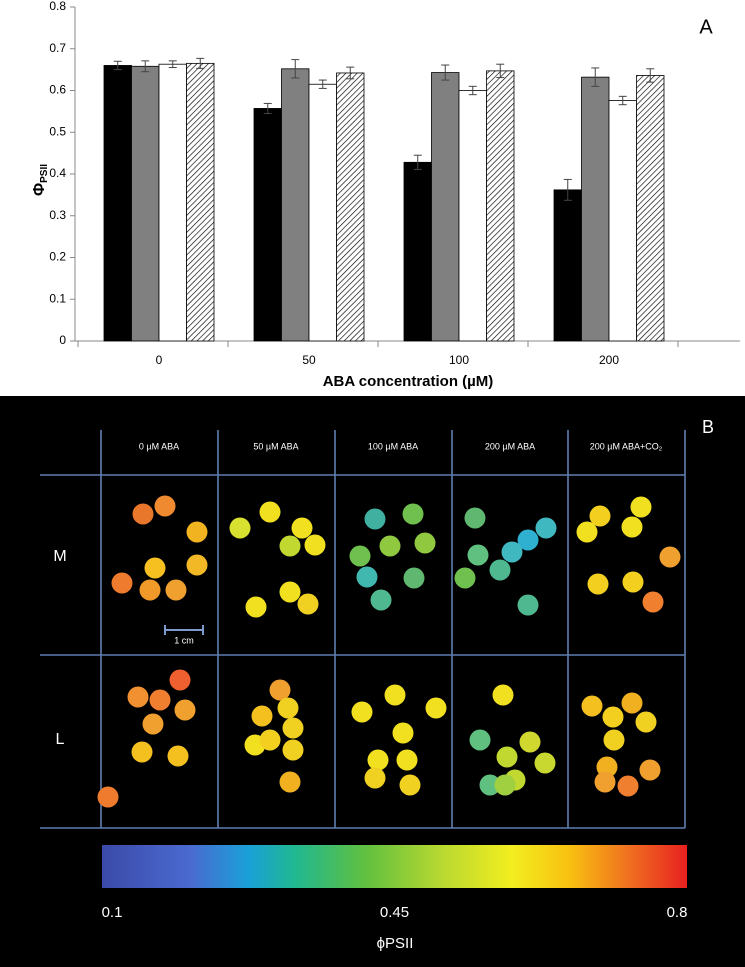 The height and width of the screenshot is (967, 745). I want to click on y-tick-label: 0.4, so click(57, 173).